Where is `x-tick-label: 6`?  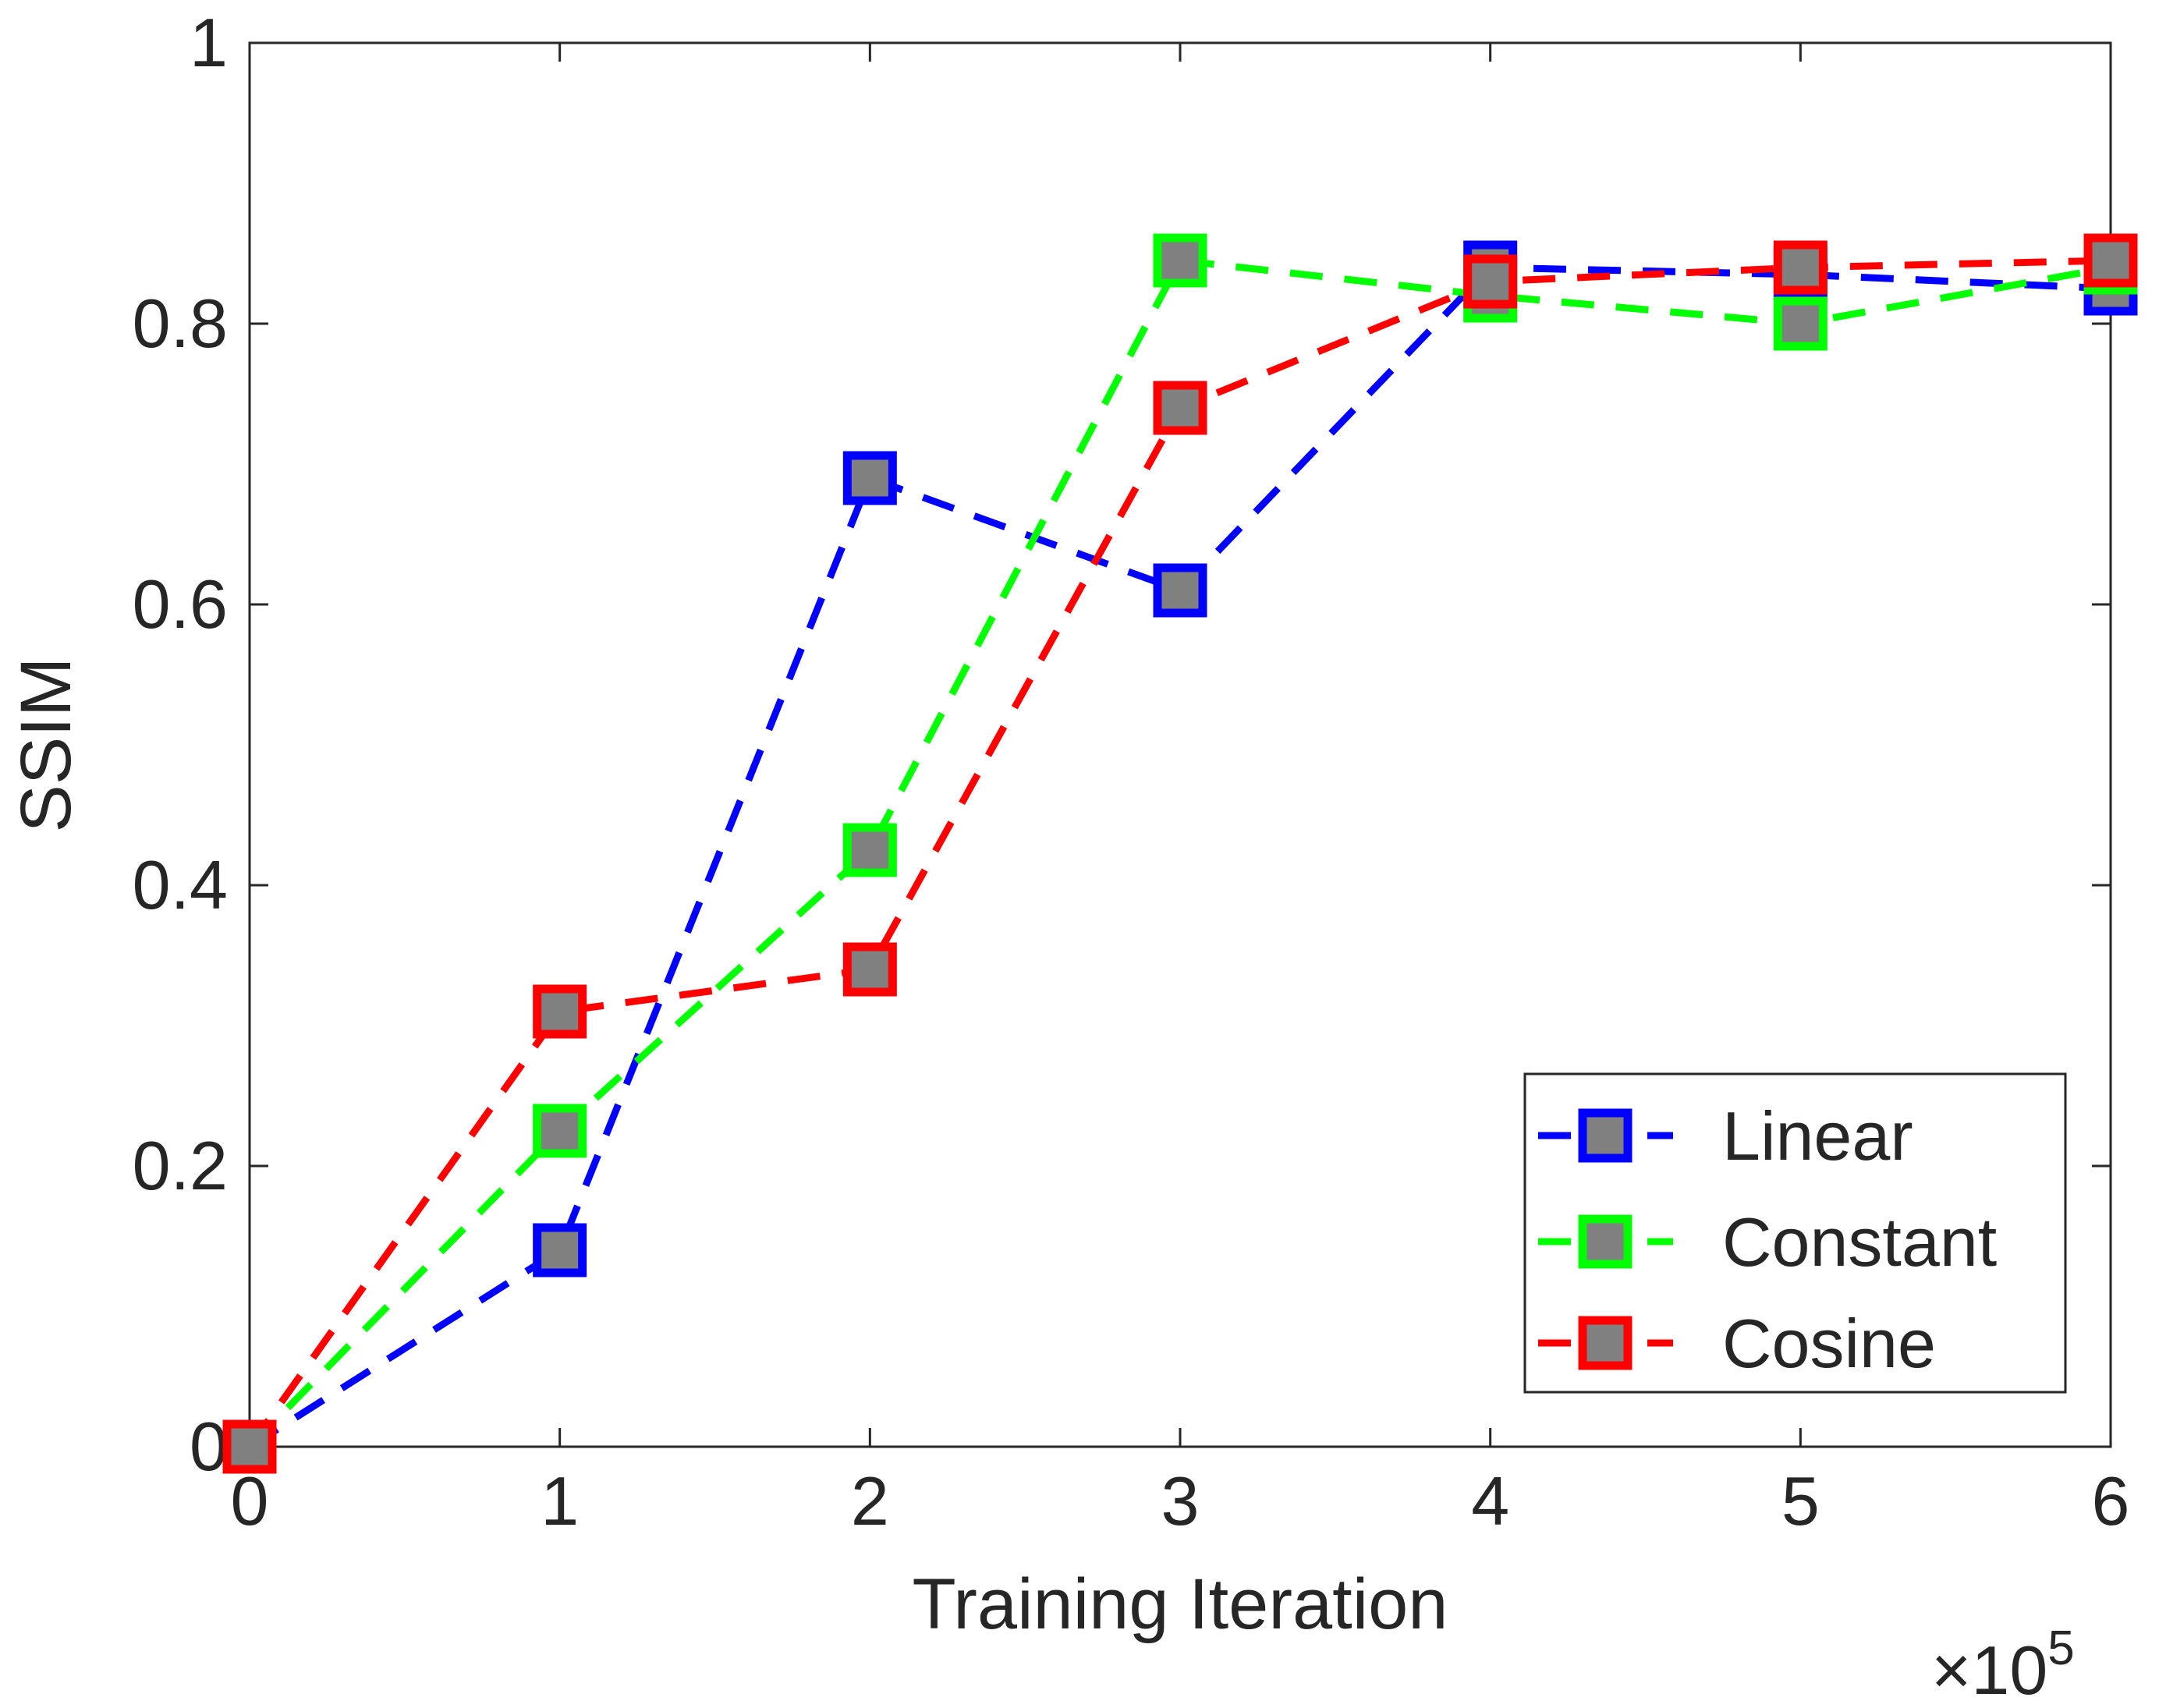 x-tick-label: 6 is located at coordinates (2111, 1501).